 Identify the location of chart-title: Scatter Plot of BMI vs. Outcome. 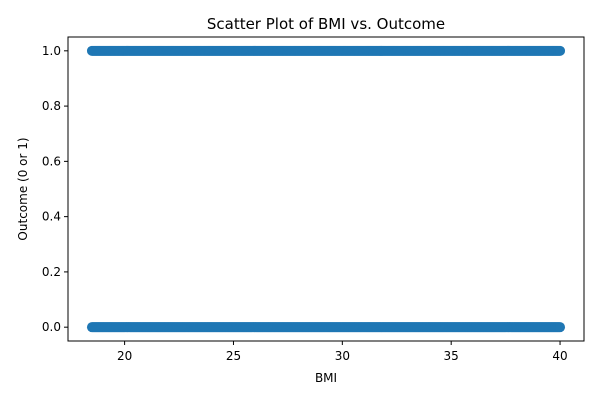
(326, 24).